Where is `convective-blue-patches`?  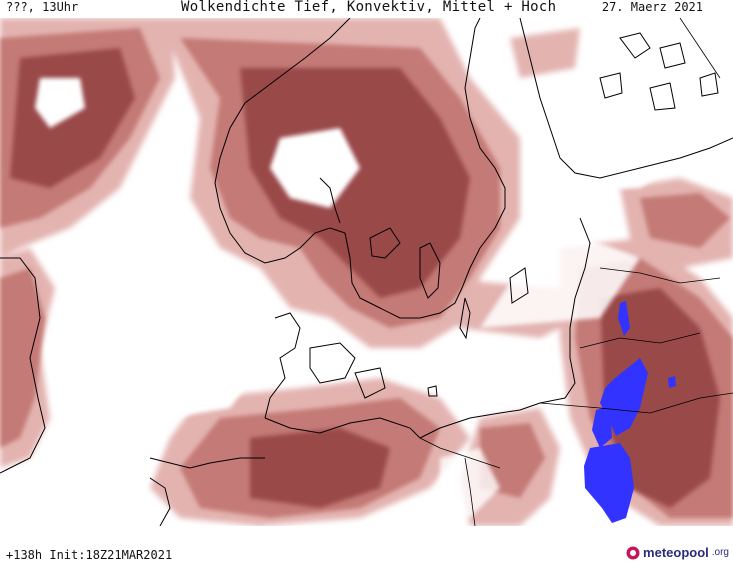 convective-blue-patches is located at coordinates (630, 412).